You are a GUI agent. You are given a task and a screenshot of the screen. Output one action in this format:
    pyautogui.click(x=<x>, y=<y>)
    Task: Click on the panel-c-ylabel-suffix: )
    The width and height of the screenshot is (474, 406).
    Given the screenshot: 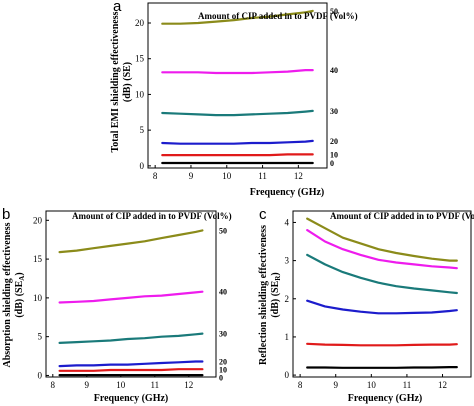 What is the action you would take?
    pyautogui.click(x=275, y=273)
    